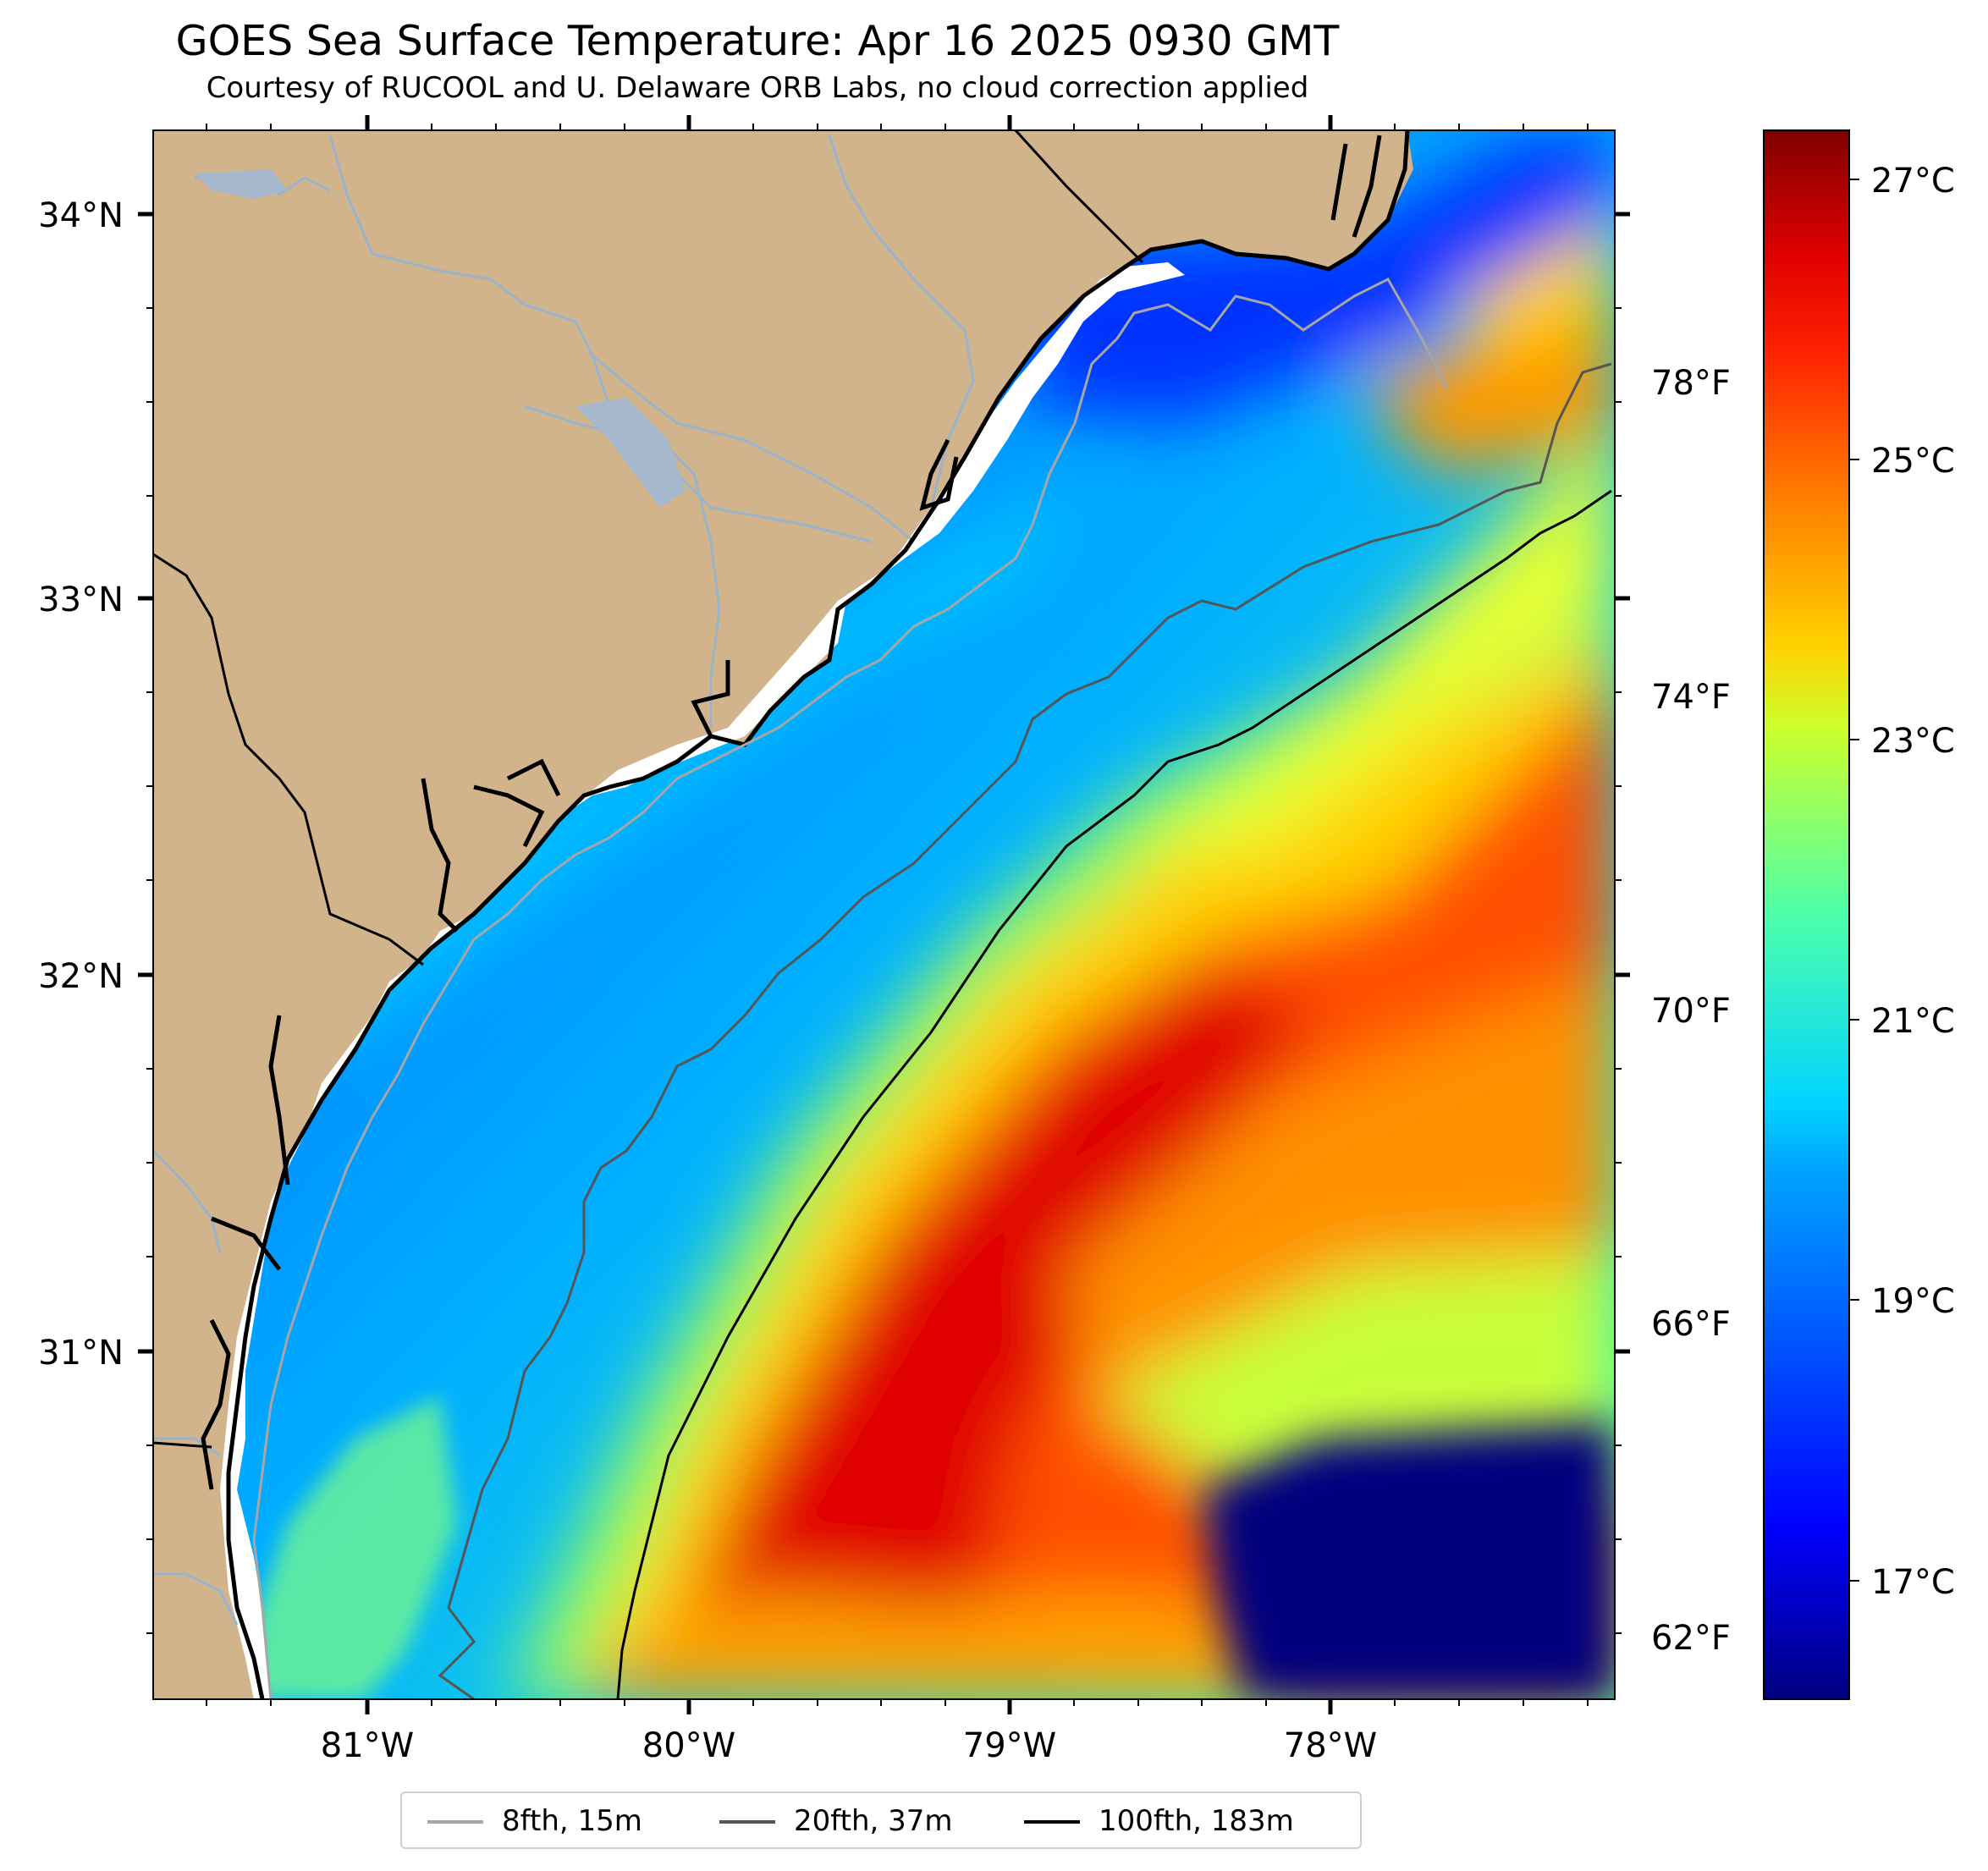  What do you see at coordinates (1913, 182) in the screenshot?
I see `colorbar-label: 27°C` at bounding box center [1913, 182].